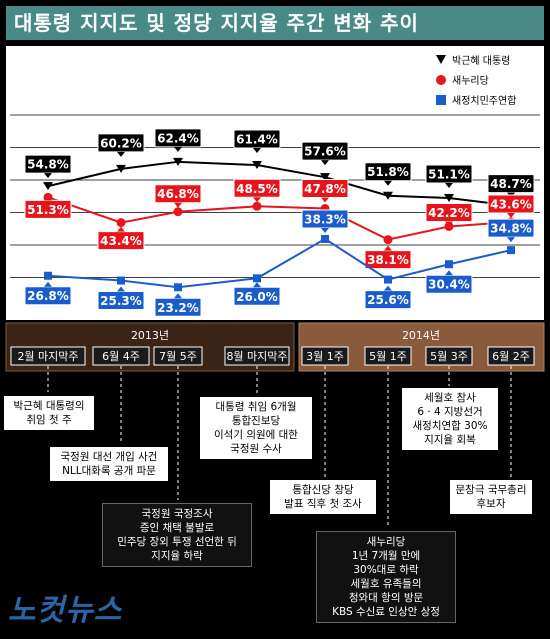 The height and width of the screenshot is (639, 550). Describe the element at coordinates (178, 305) in the screenshot. I see `data-label: 23.2%` at that location.